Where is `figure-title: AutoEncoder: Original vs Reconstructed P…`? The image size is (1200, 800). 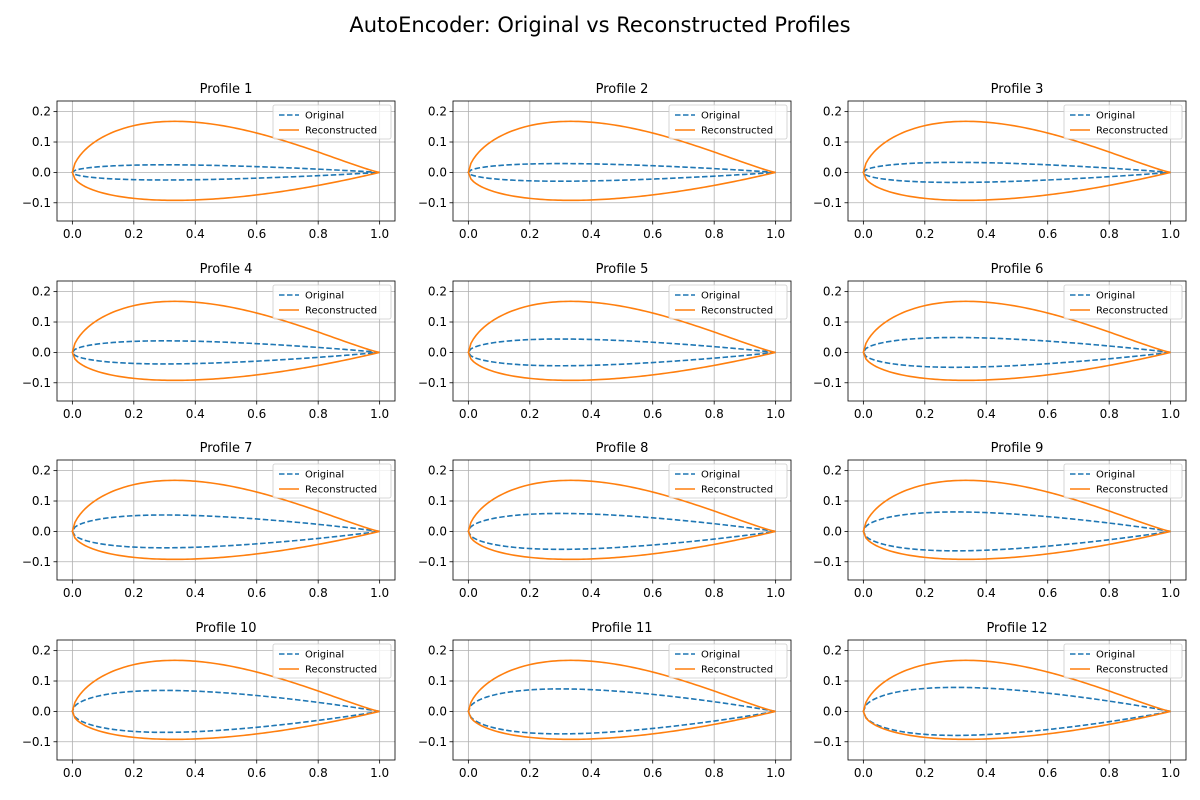 figure-title: AutoEncoder: Original vs Reconstructed P… is located at coordinates (599, 25).